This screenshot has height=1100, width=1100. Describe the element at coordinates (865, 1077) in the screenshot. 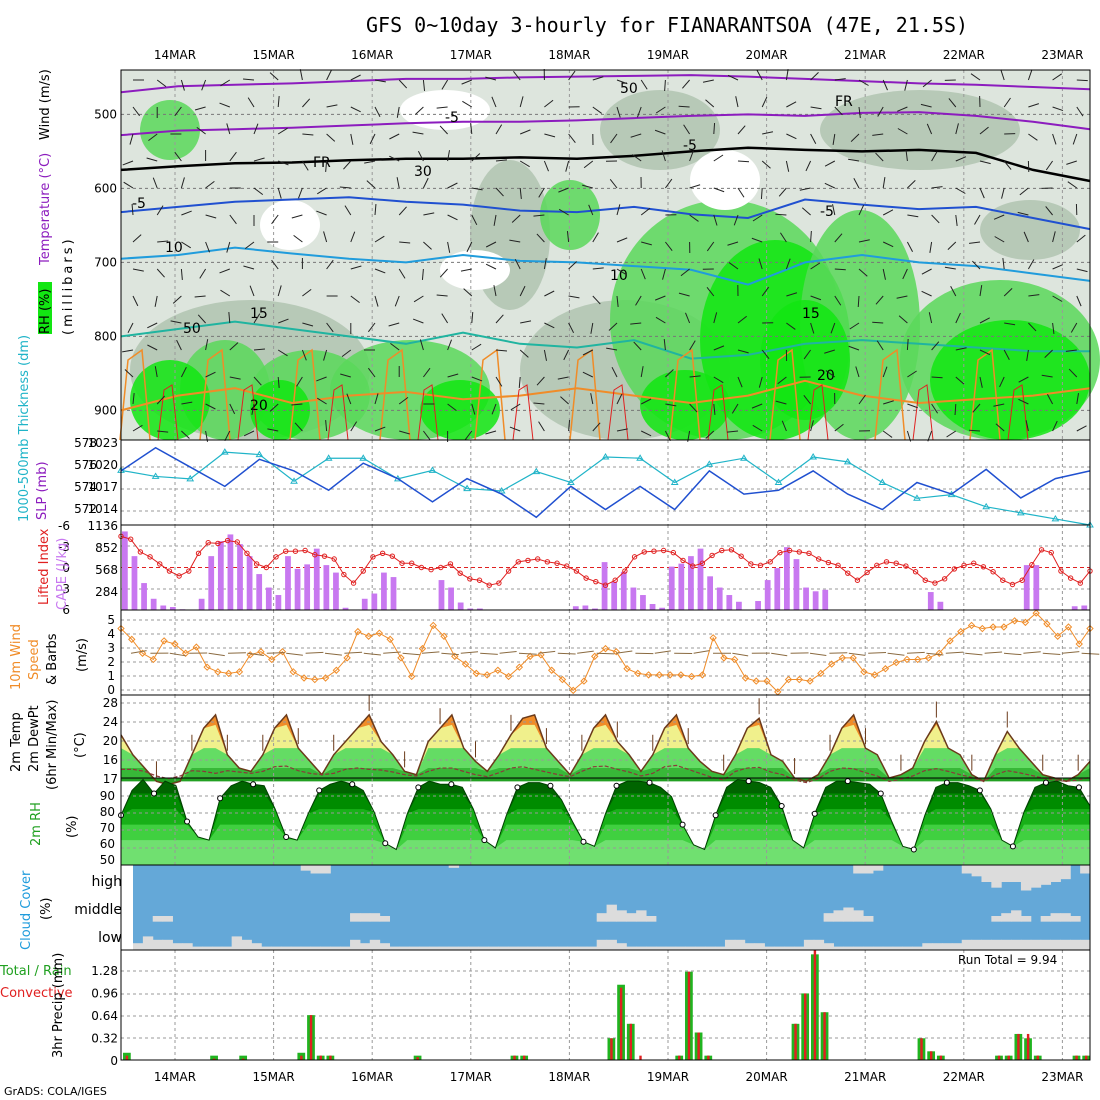

I see `bottom-date-label: 21MAR` at that location.